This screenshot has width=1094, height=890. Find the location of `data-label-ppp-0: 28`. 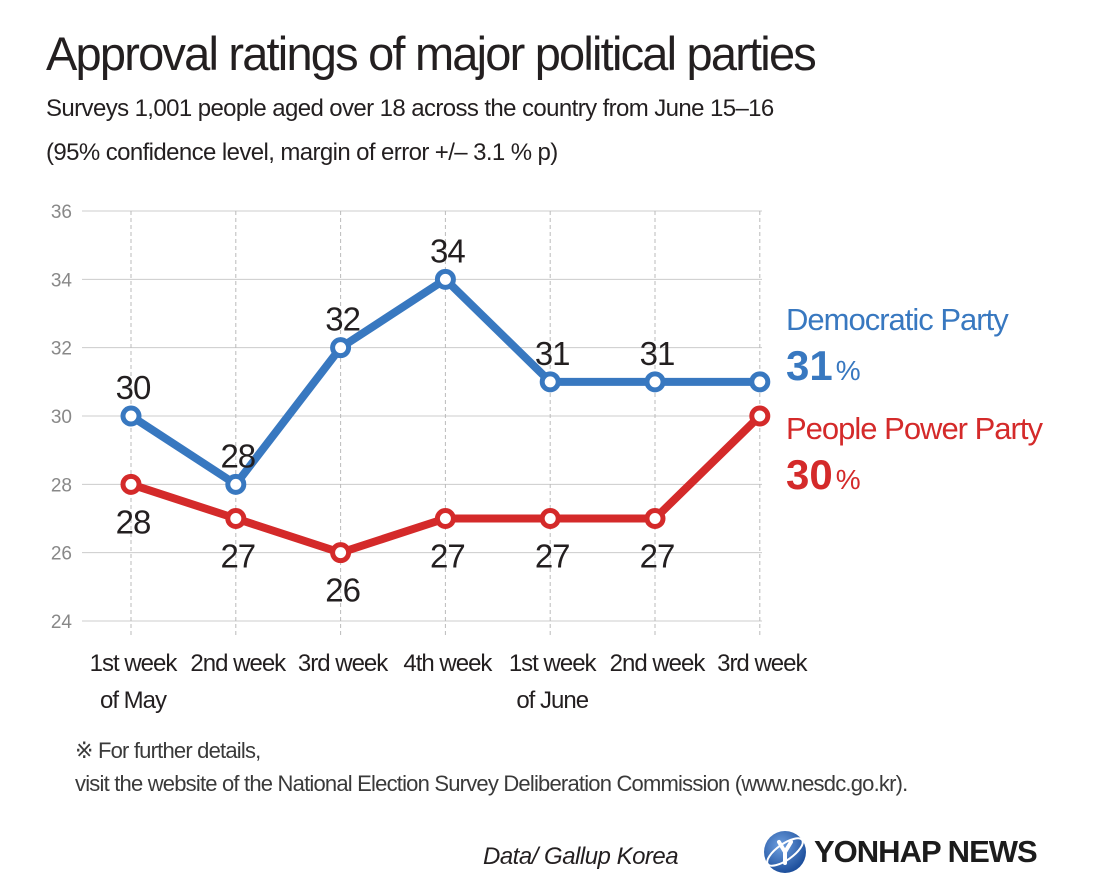

data-label-ppp-0: 28 is located at coordinates (133, 521).